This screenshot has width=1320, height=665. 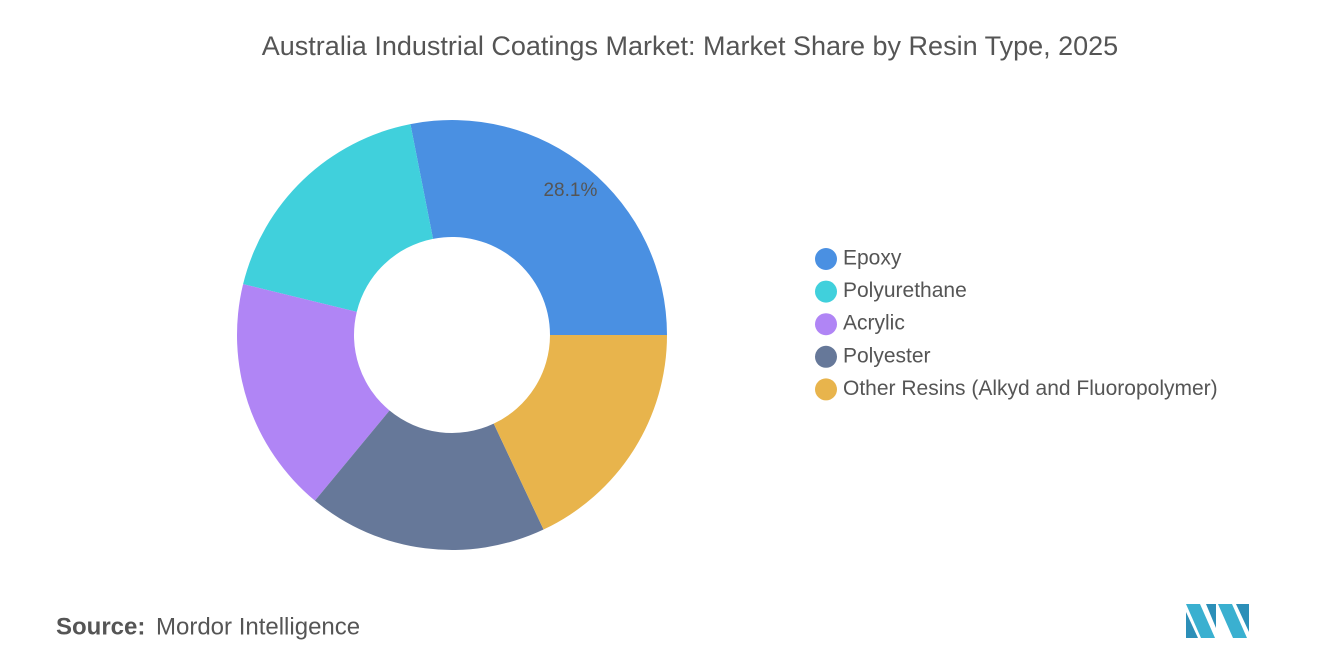 What do you see at coordinates (874, 323) in the screenshot?
I see `legend-label: Acrylic` at bounding box center [874, 323].